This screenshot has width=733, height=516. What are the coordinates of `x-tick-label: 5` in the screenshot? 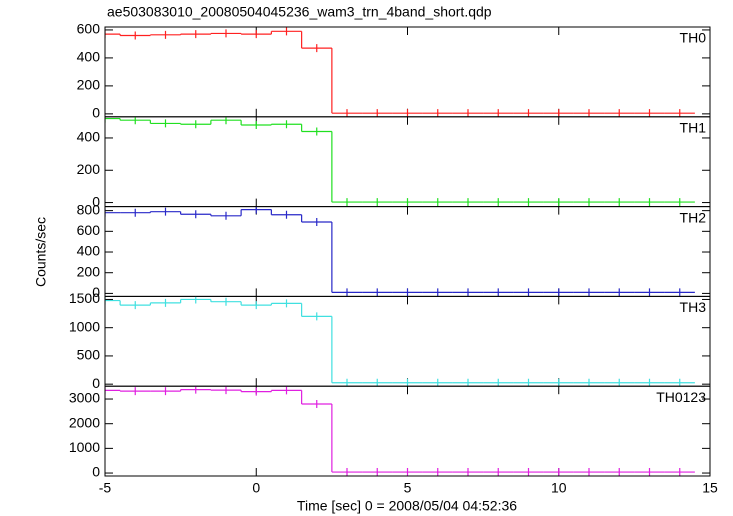 It's located at (408, 488).